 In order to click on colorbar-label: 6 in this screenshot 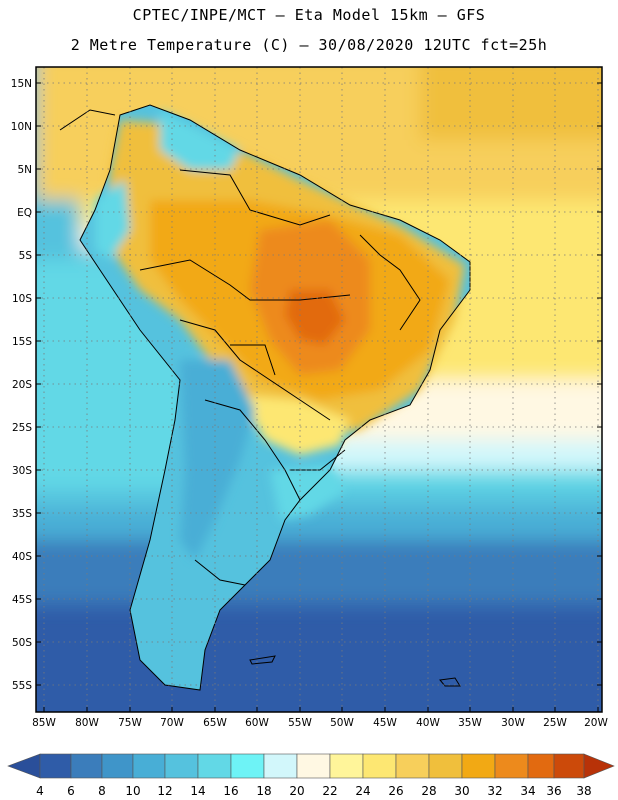, I will do `click(71, 791)`.